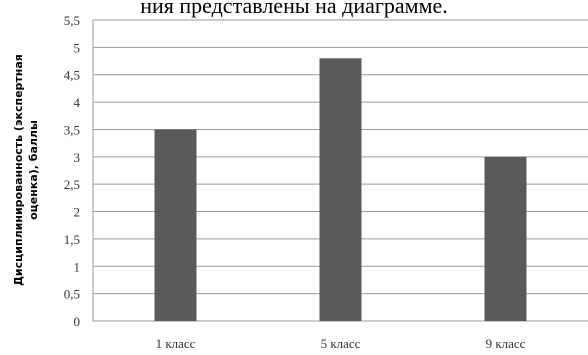 The width and height of the screenshot is (588, 355). I want to click on page-caption: ния представлены на диаграмме., so click(294, 9).